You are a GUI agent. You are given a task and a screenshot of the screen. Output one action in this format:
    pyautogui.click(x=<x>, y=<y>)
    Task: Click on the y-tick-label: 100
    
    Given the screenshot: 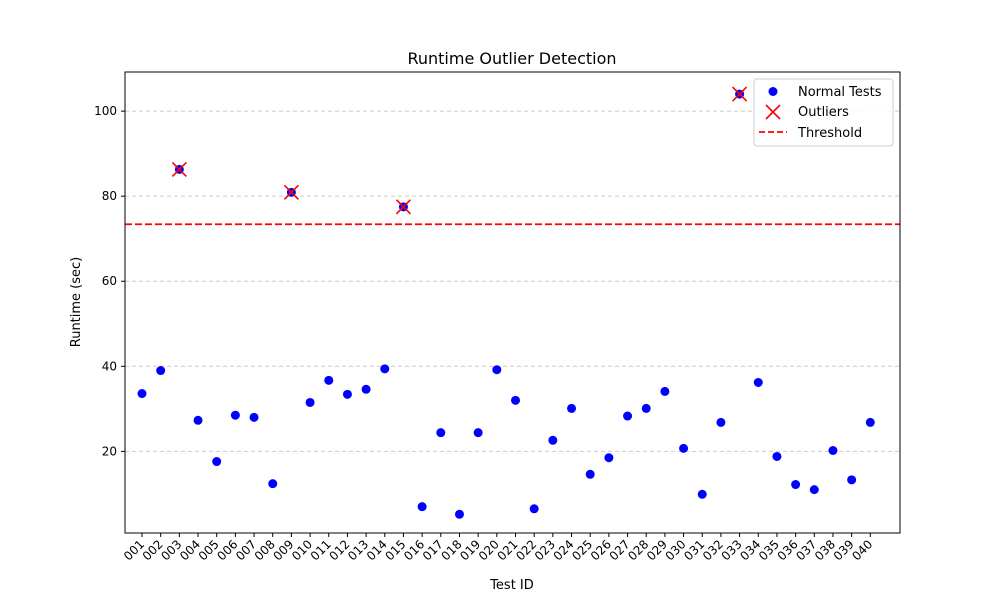 What is the action you would take?
    pyautogui.click(x=105, y=111)
    